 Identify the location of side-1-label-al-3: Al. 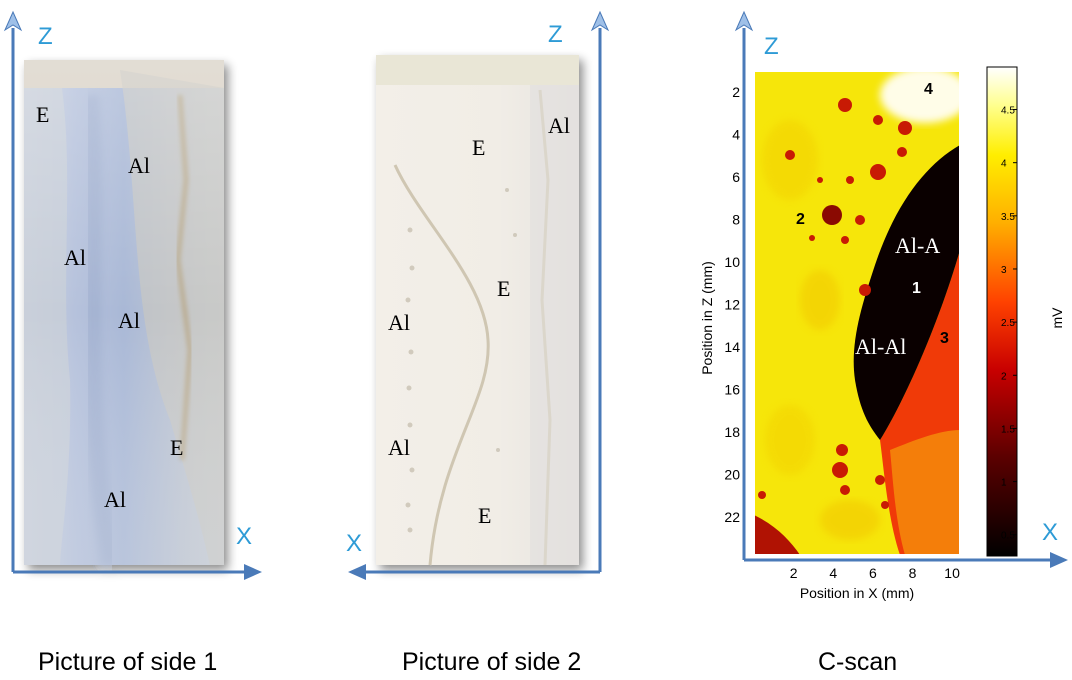
(129, 320).